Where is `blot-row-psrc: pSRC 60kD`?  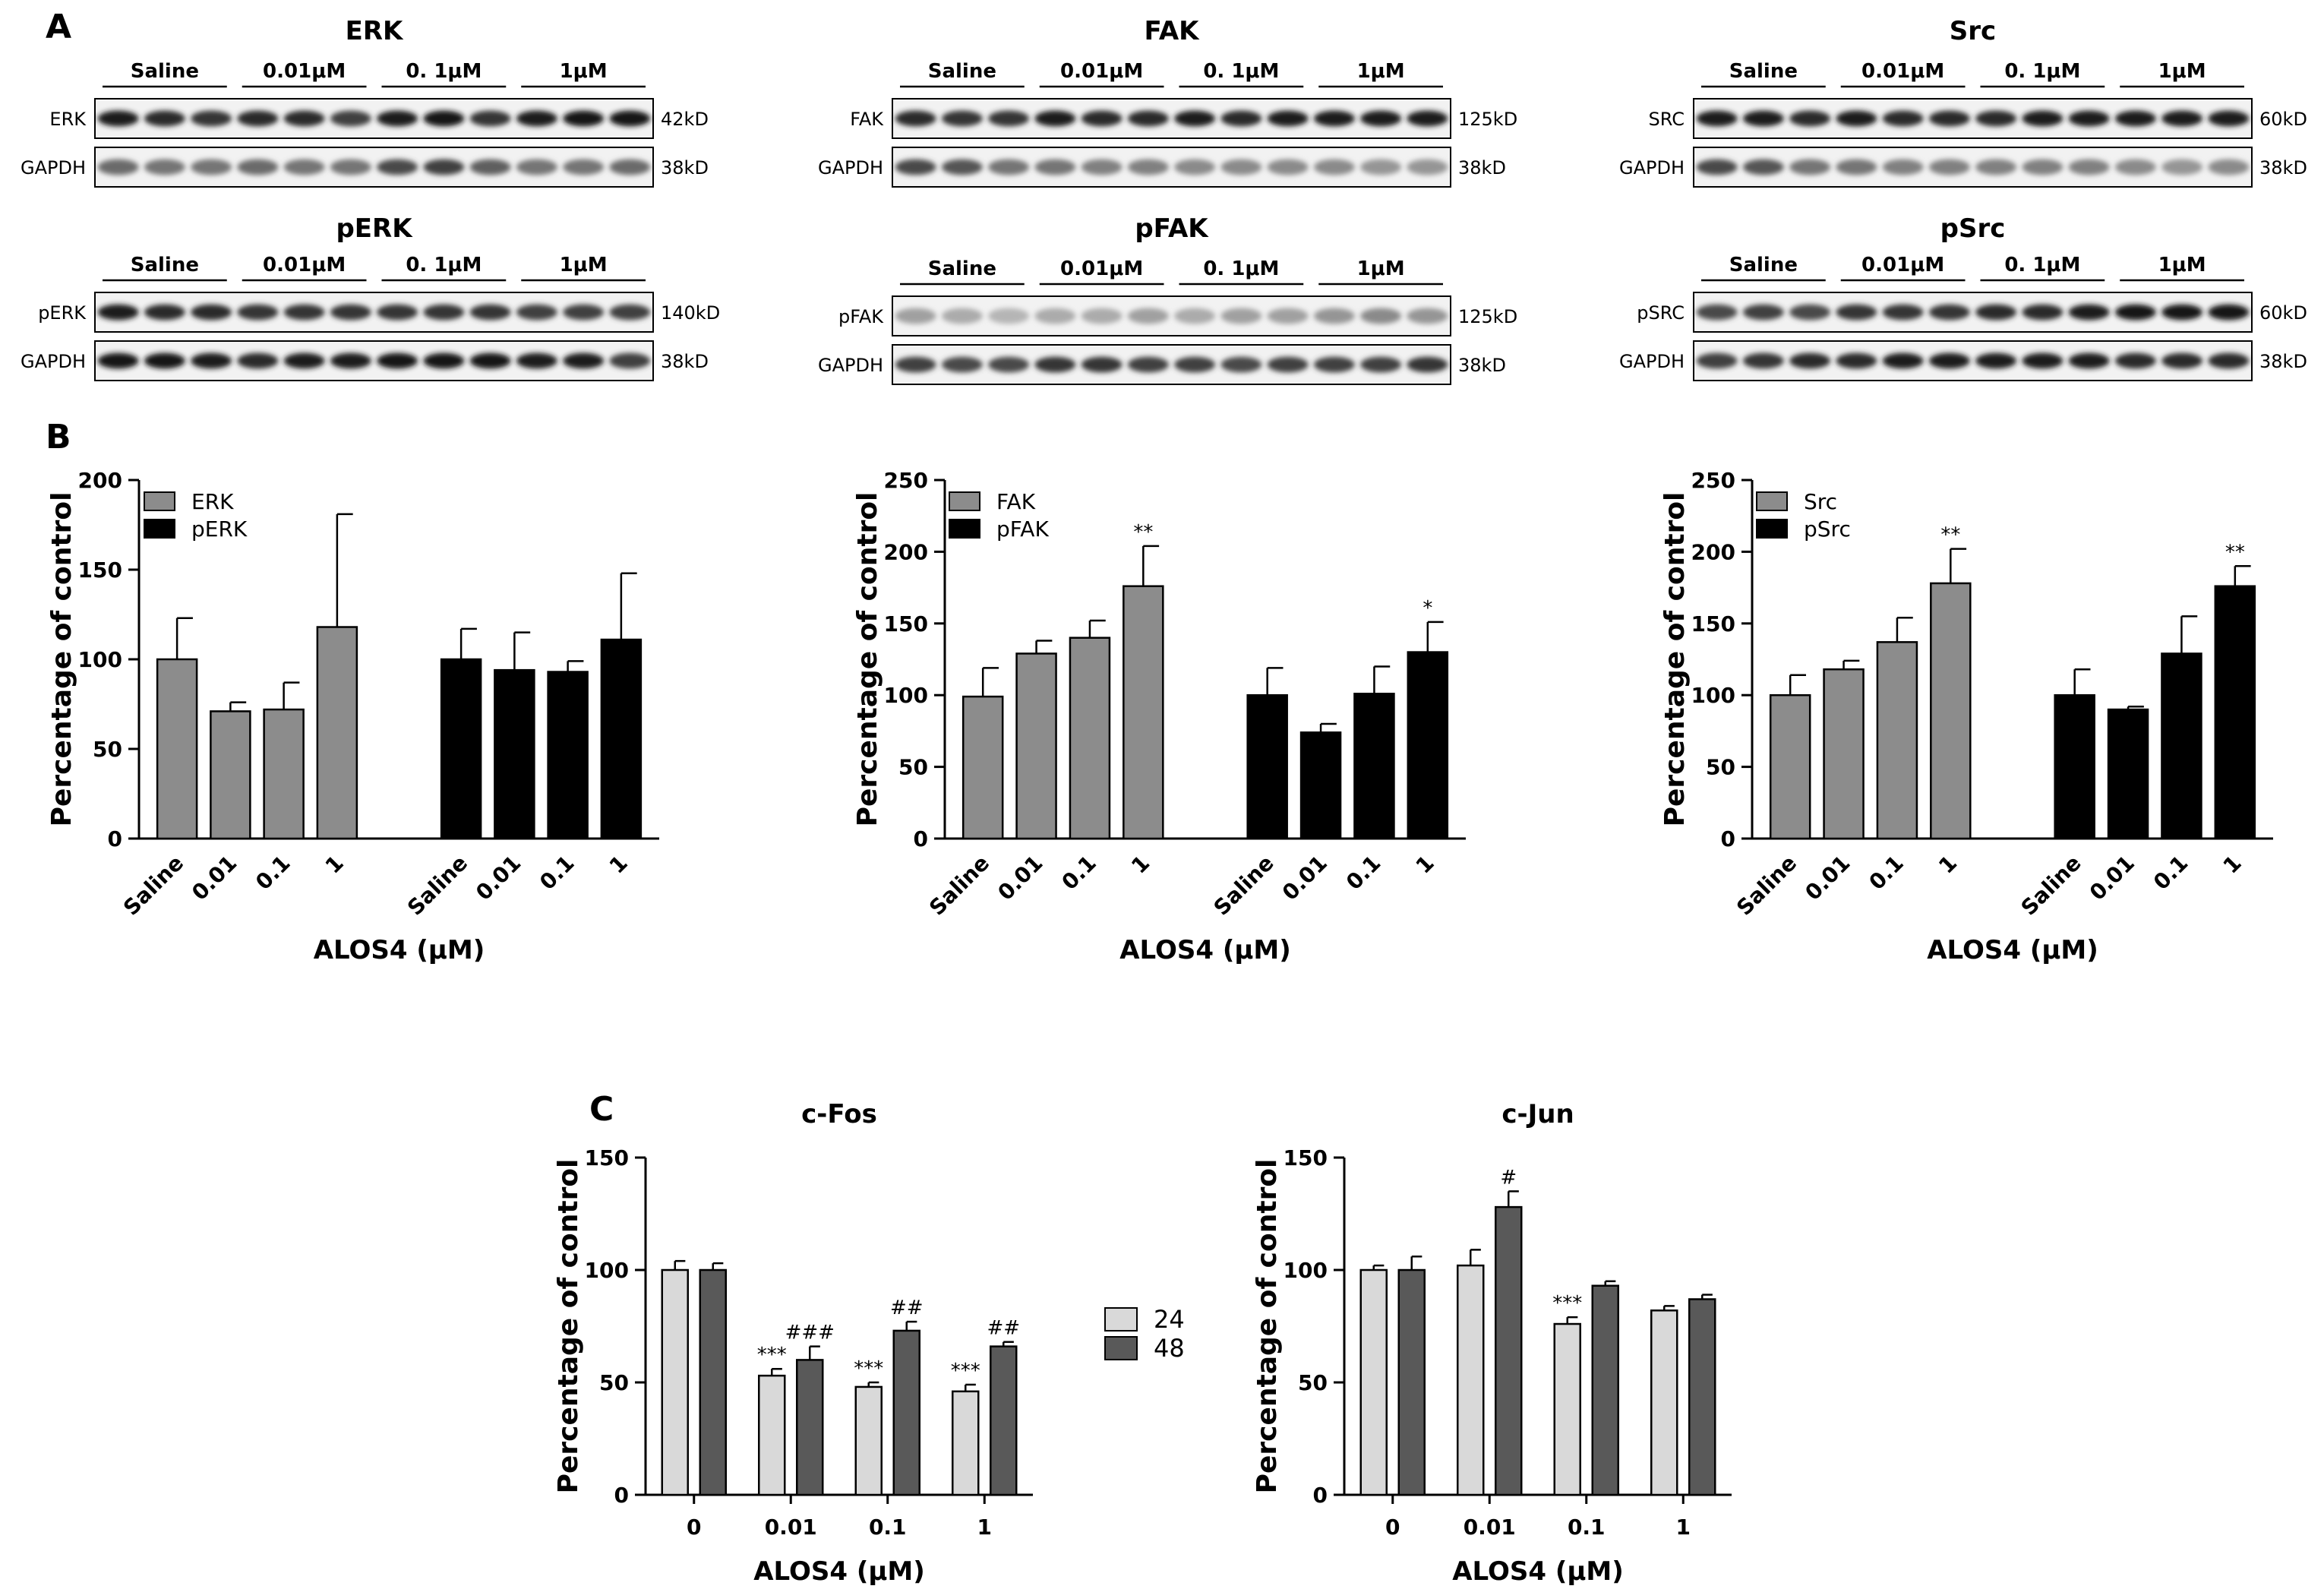
blot-row-psrc: pSRC 60kD is located at coordinates (1972, 312).